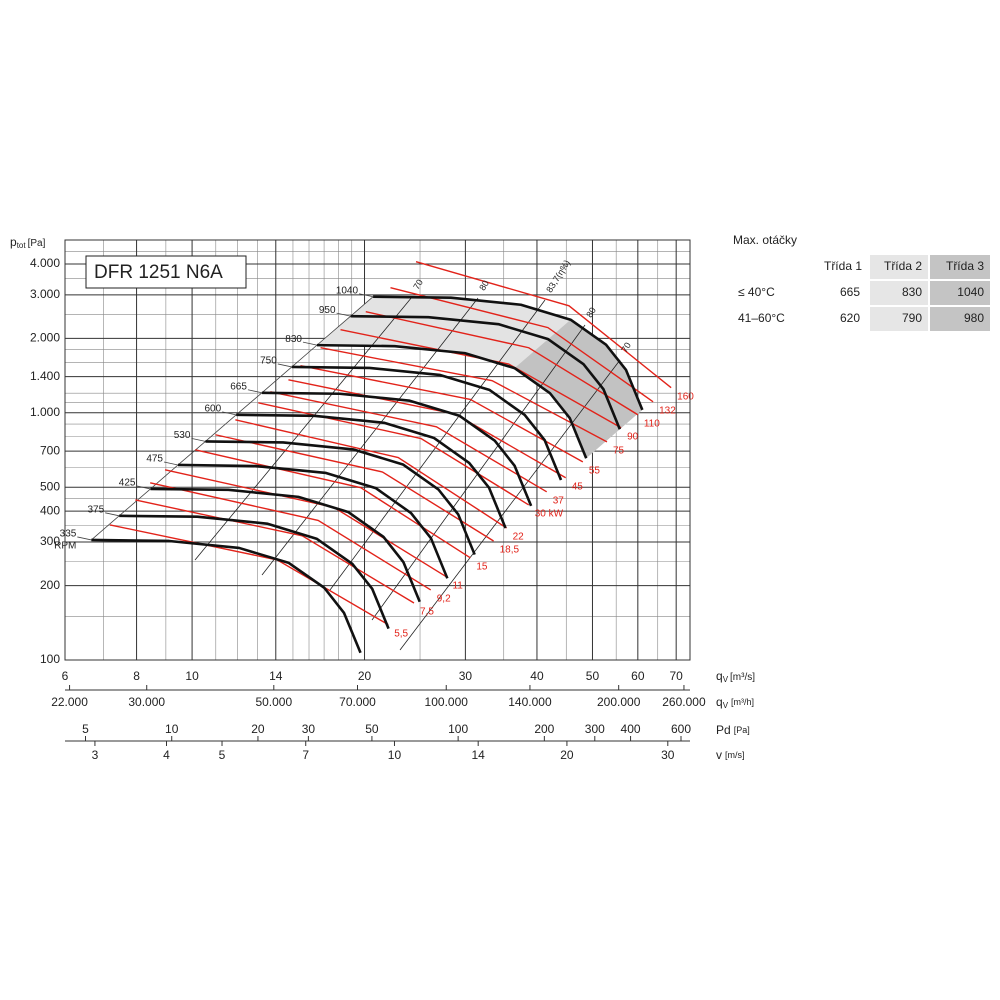  I want to click on axis2-tick-label: 30.000, so click(146, 702).